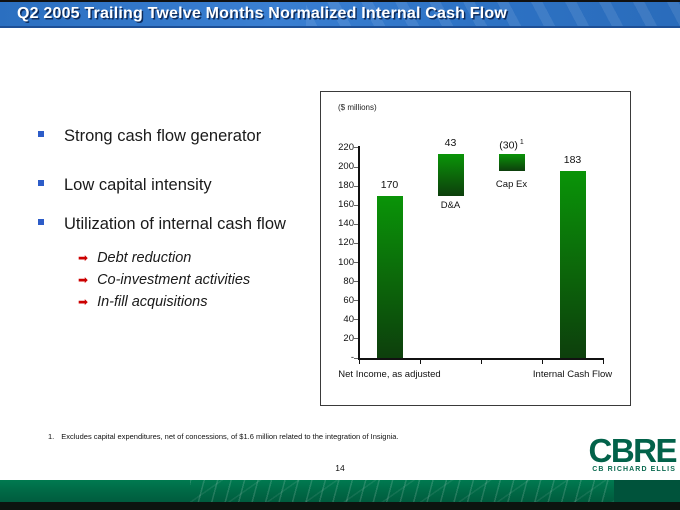 The width and height of the screenshot is (680, 510). I want to click on cbre-logo-subtext: CB RICHARD ELLIS, so click(634, 469).